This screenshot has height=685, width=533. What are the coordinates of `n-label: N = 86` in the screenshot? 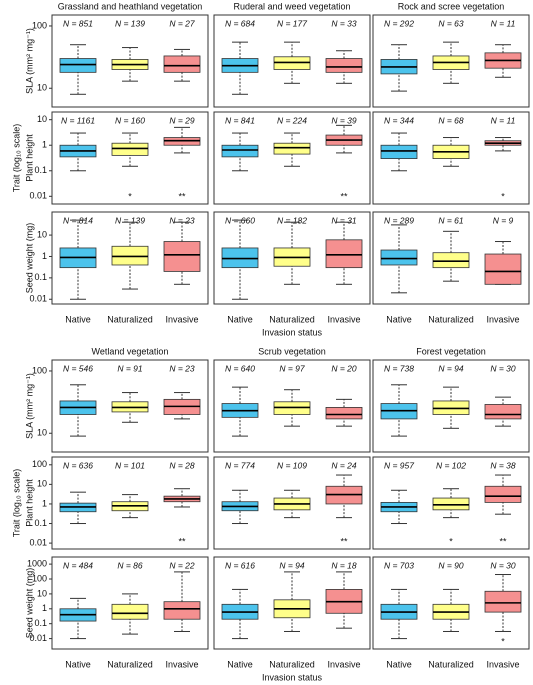 It's located at (130, 565).